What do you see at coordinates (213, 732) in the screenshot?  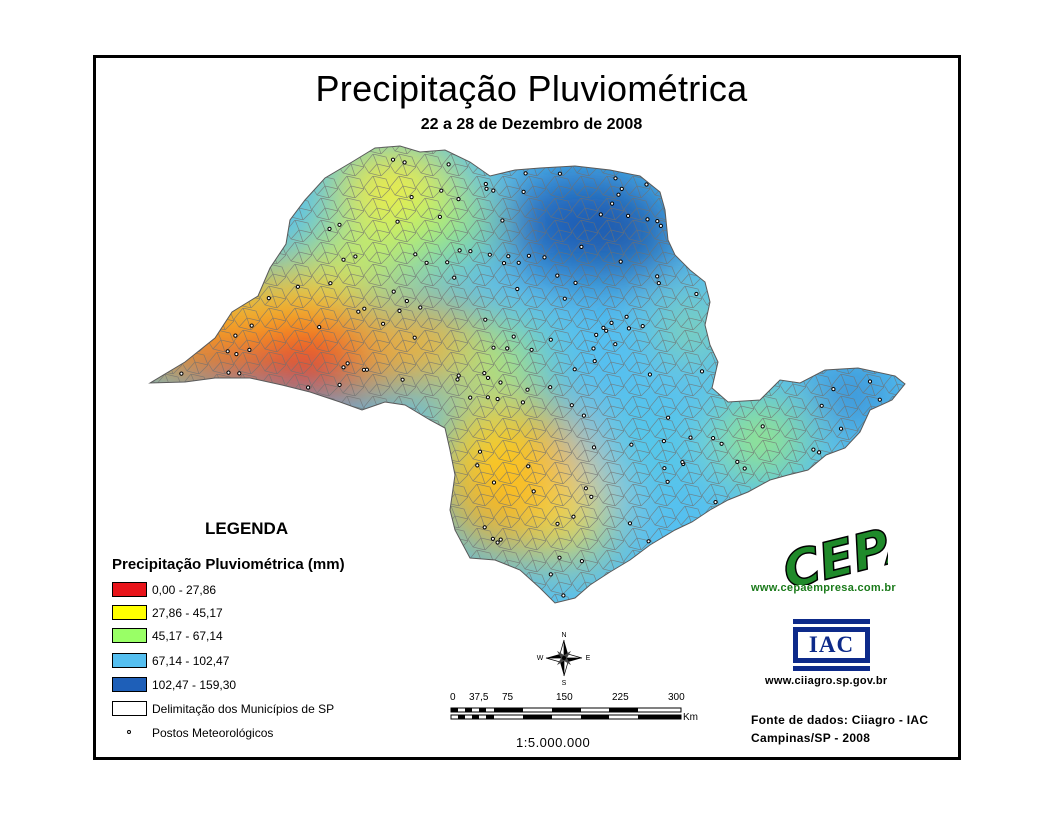 I see `legend-label: Postos Meteorológicos` at bounding box center [213, 732].